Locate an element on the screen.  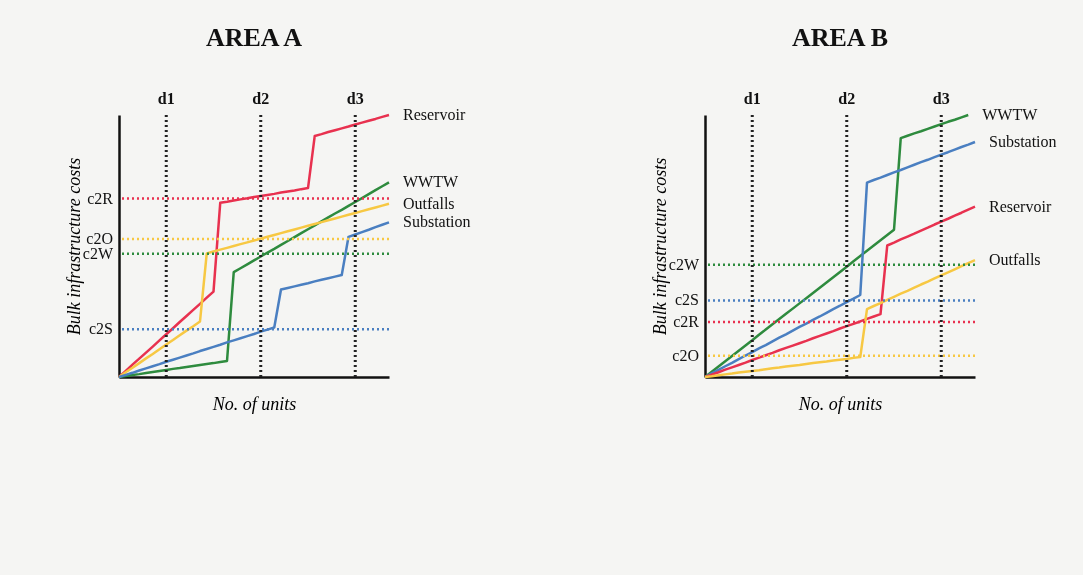
chart-title: AREA A is located at coordinates (254, 37).